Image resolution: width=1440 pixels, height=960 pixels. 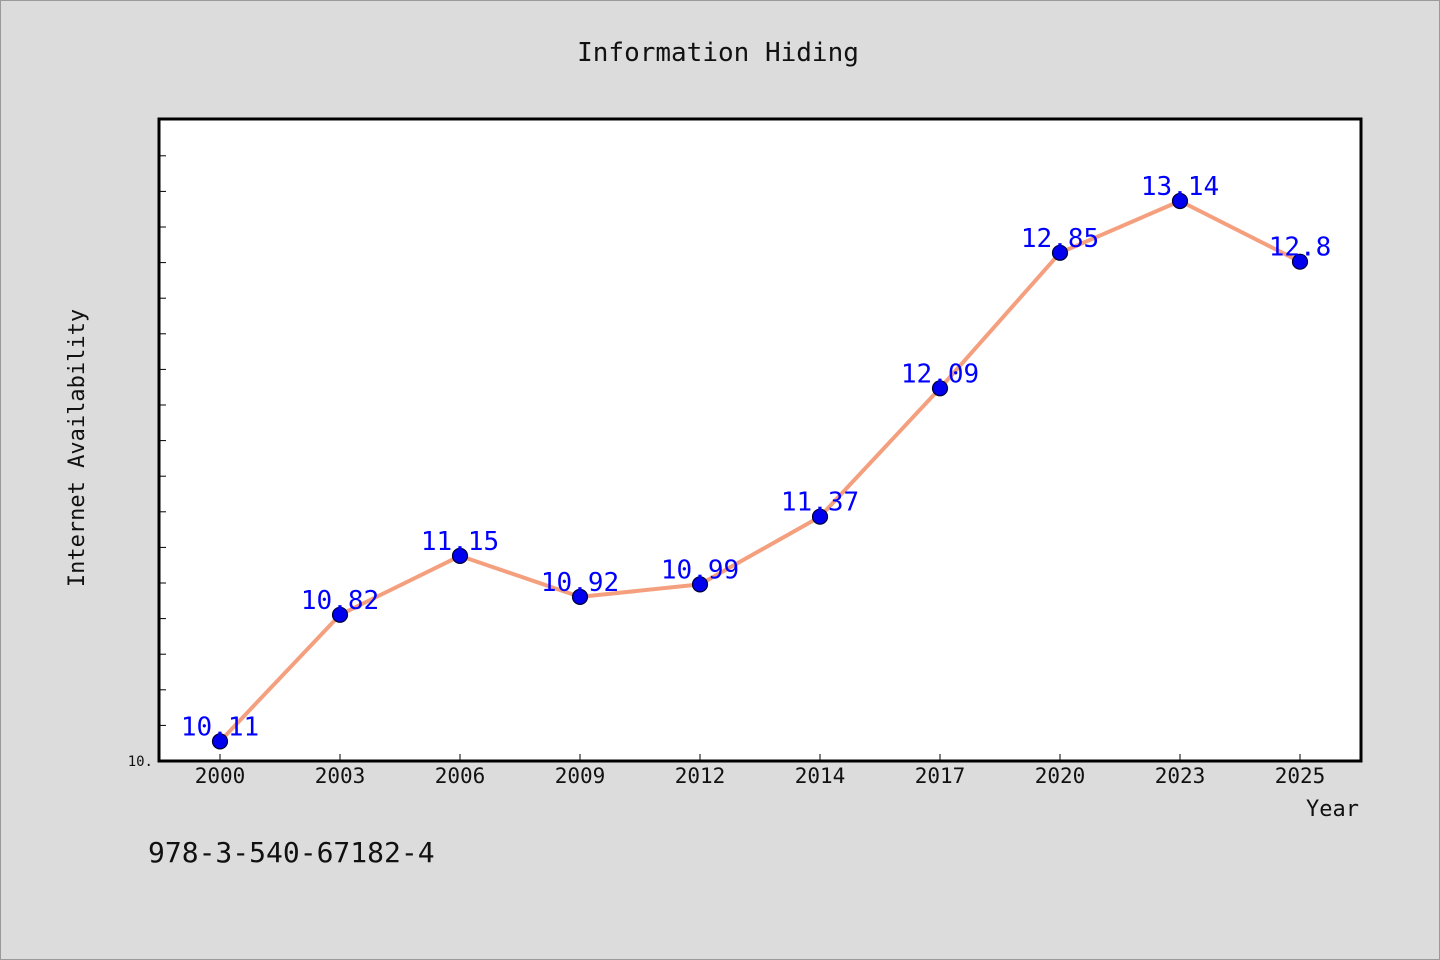 I want to click on data-label-2000: 10.11, so click(x=220, y=727).